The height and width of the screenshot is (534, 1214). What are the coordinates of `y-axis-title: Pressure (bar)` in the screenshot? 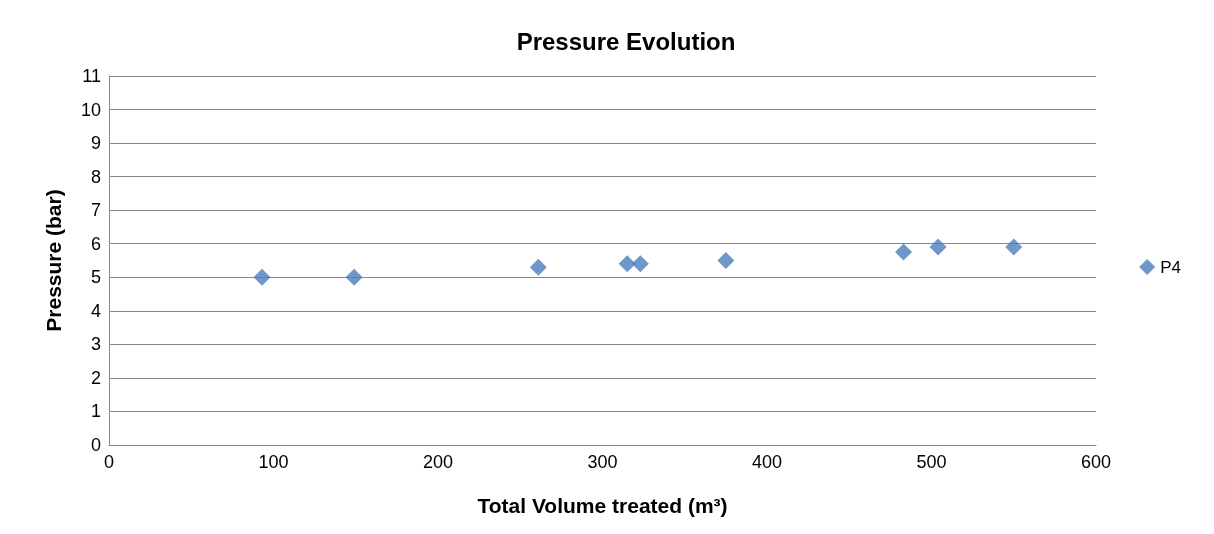 It's located at (53, 260).